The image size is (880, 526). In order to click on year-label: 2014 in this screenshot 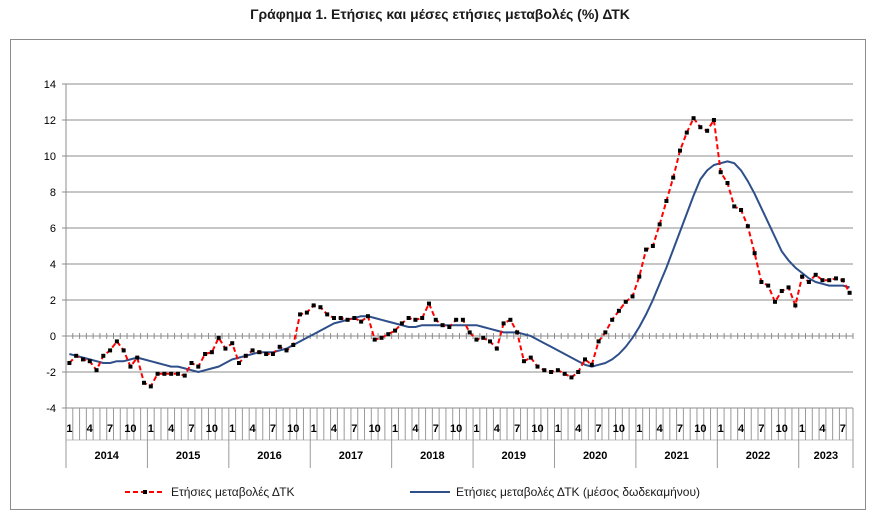, I will do `click(106, 456)`.